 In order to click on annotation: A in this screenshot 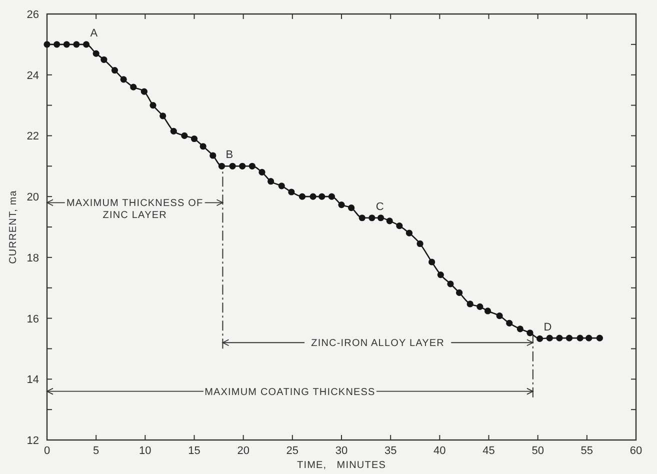, I will do `click(94, 33)`.